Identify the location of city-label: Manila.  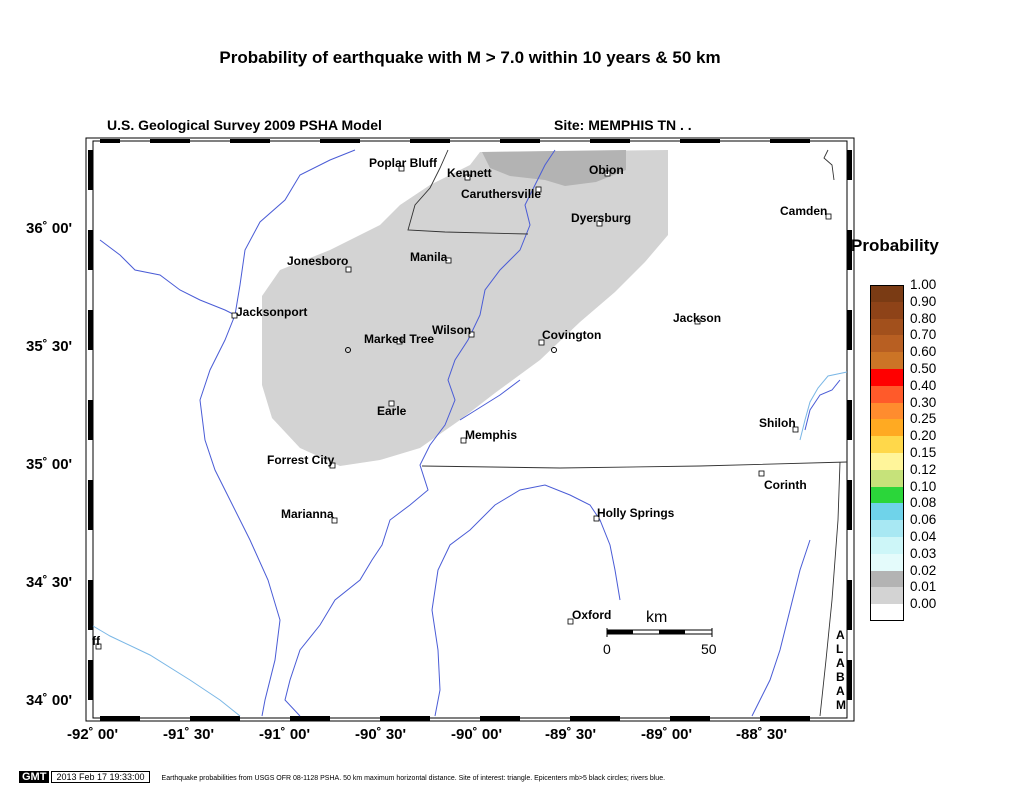
(429, 257).